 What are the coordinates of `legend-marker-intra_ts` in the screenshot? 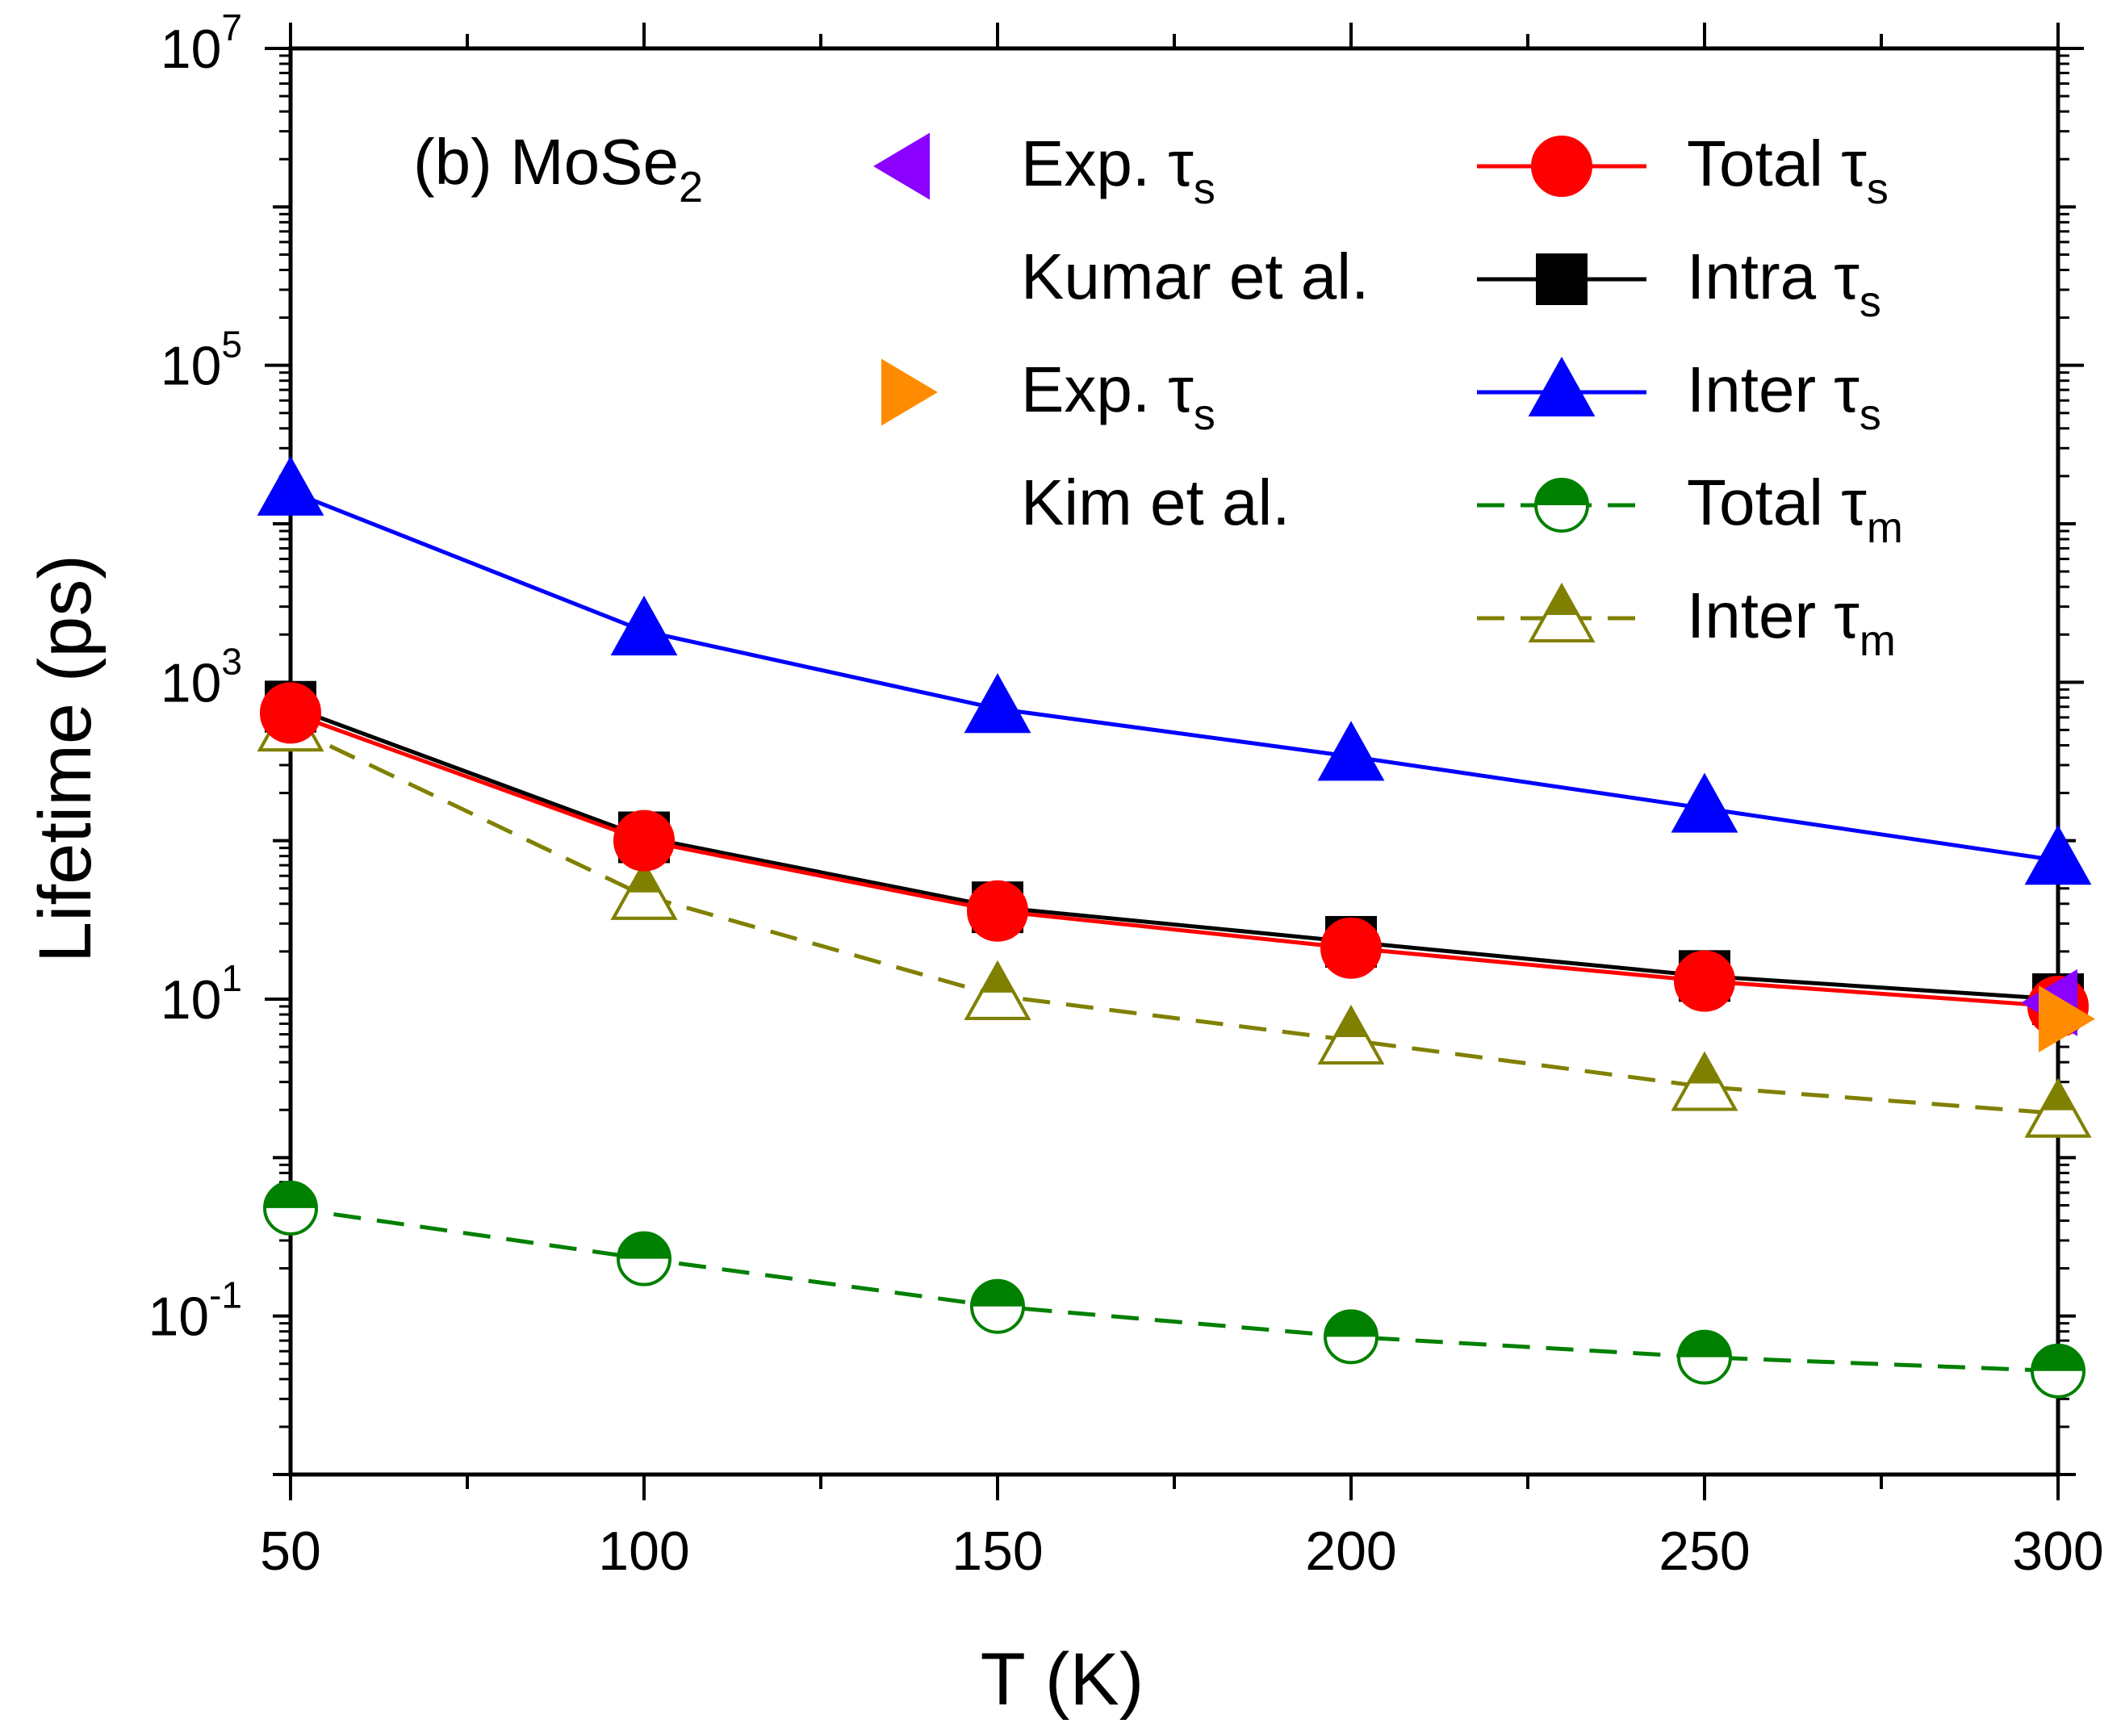 It's located at (1562, 279).